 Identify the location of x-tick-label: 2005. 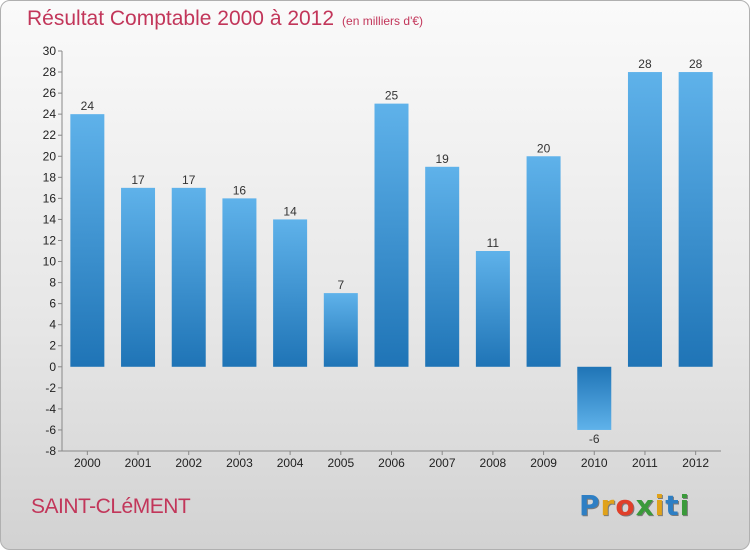
(340, 463).